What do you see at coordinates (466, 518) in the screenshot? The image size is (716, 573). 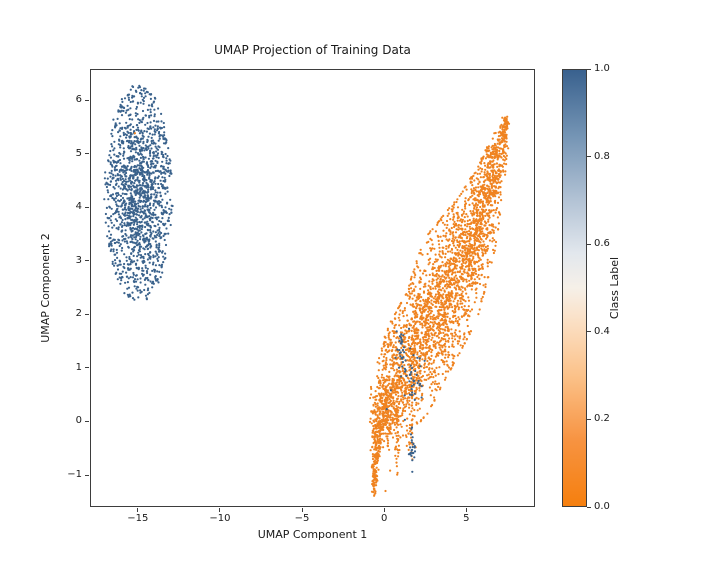 I see `x-tick-label: 5` at bounding box center [466, 518].